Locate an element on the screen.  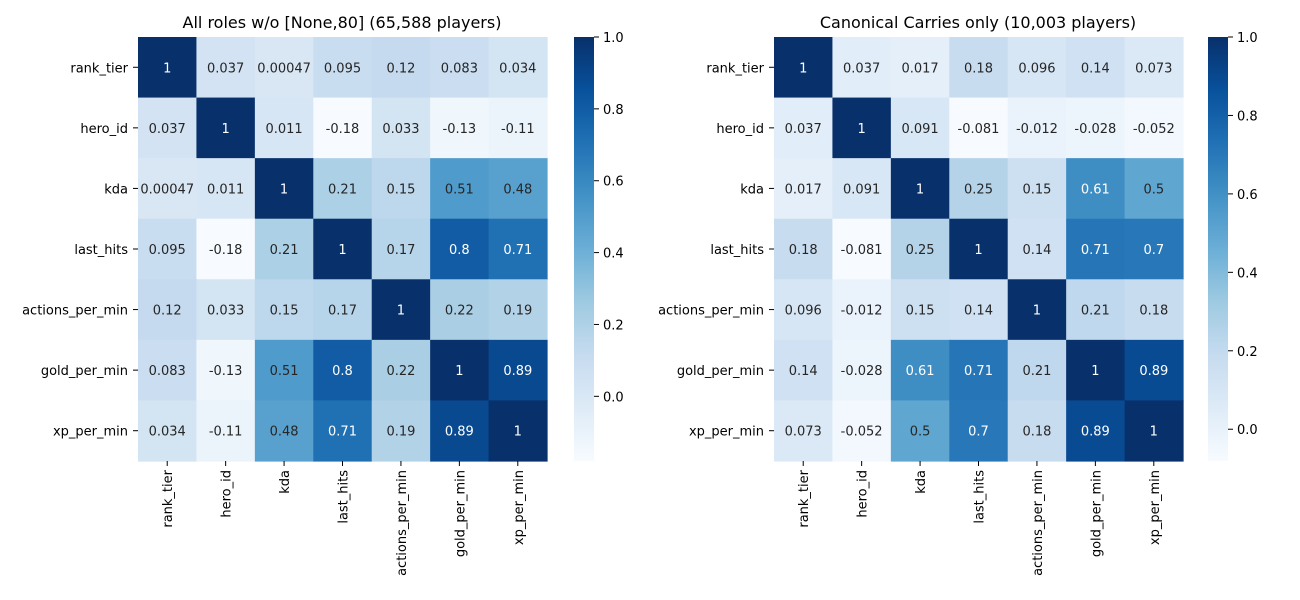
cell-annotation: 0.073 is located at coordinates (1153, 68).